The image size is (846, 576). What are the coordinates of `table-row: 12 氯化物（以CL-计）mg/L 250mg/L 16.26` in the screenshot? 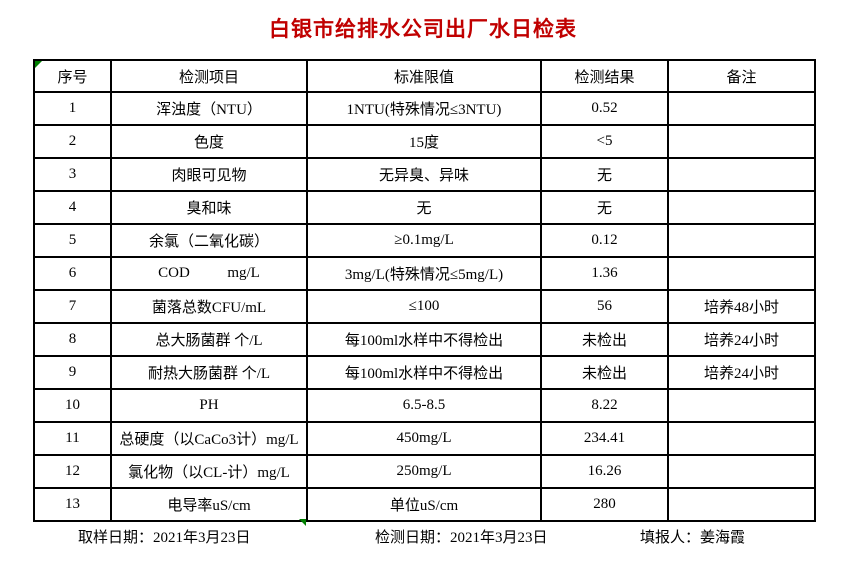 It's located at (424, 471).